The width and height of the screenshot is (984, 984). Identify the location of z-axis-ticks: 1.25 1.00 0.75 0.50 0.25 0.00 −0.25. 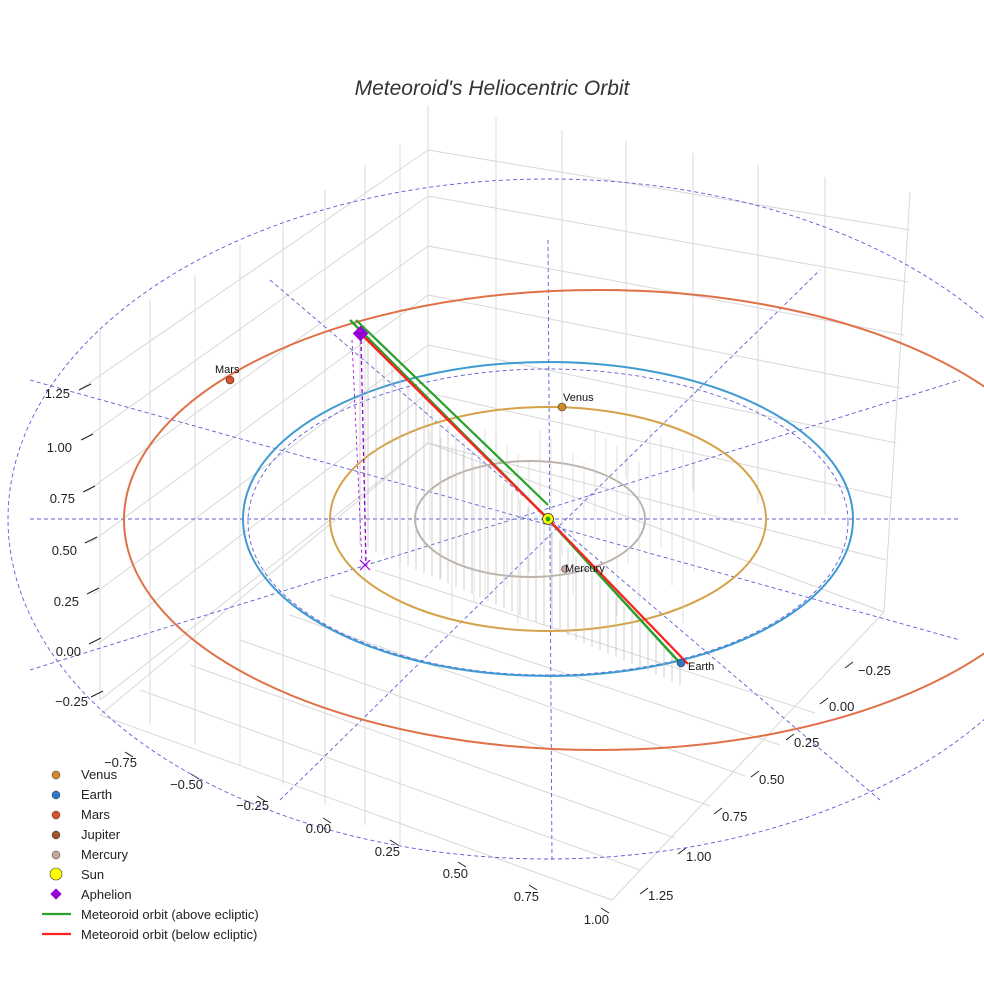
(66, 547).